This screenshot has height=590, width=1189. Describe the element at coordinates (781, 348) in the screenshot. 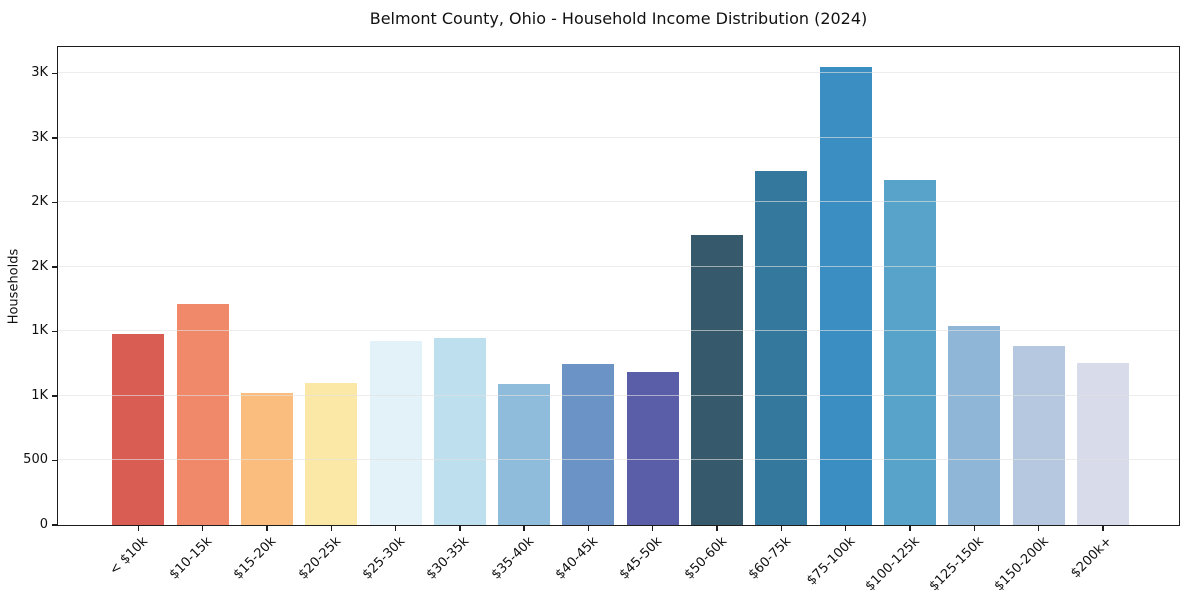

I see `bar-60-75k` at that location.